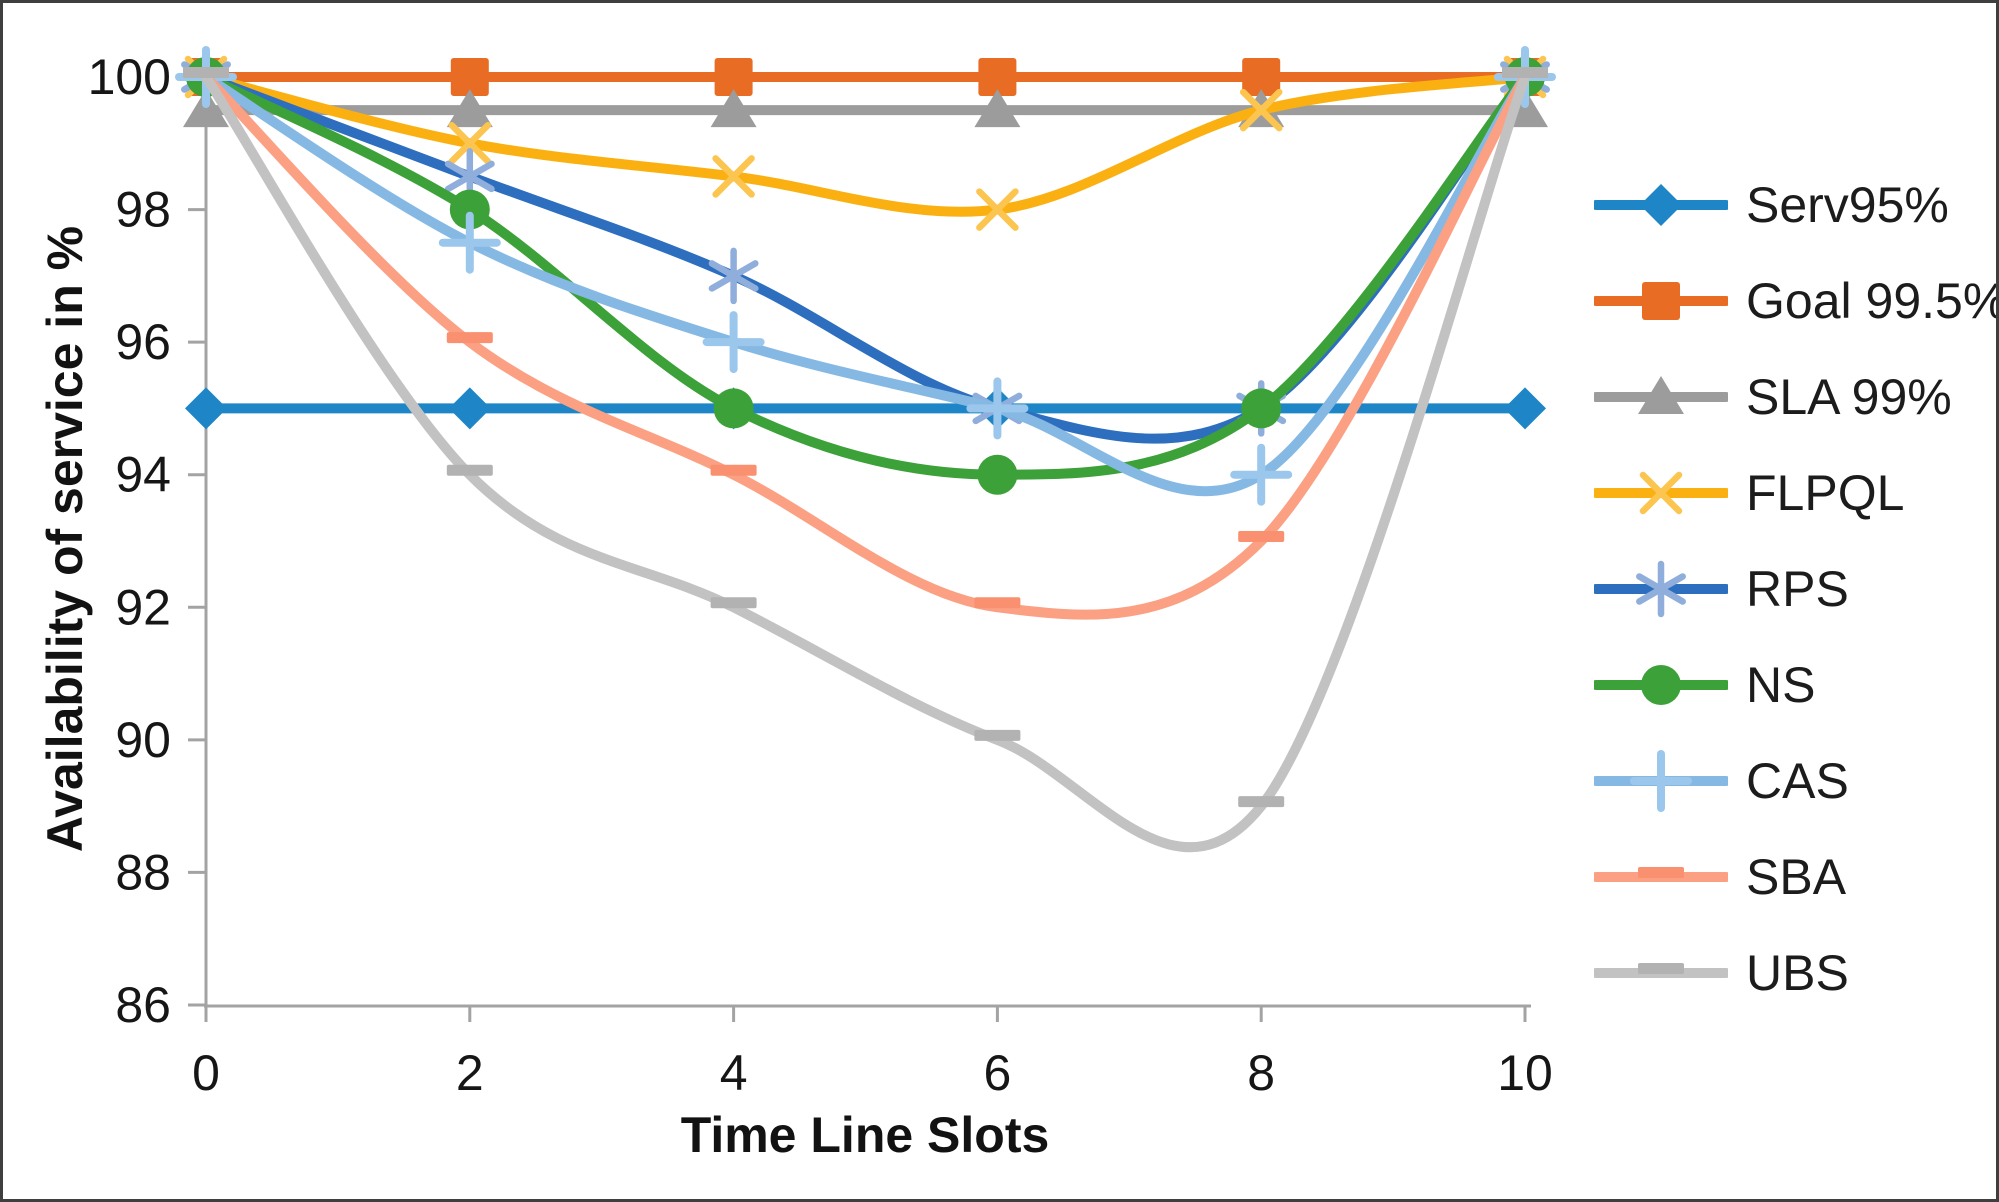 This screenshot has width=1999, height=1202. I want to click on legend-marker-ubs-icon, so click(1661, 968).